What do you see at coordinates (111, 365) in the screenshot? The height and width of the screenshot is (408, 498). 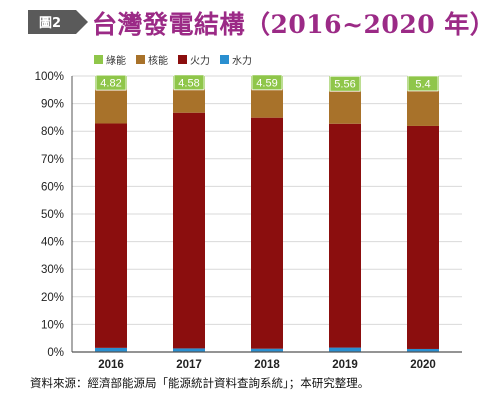 I see `x-tick-label: 2016` at bounding box center [111, 365].